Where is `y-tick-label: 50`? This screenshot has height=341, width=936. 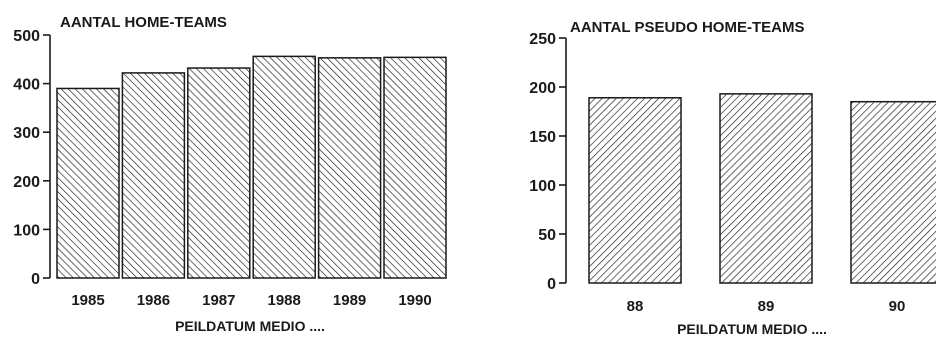 y-tick-label: 50 is located at coordinates (547, 235).